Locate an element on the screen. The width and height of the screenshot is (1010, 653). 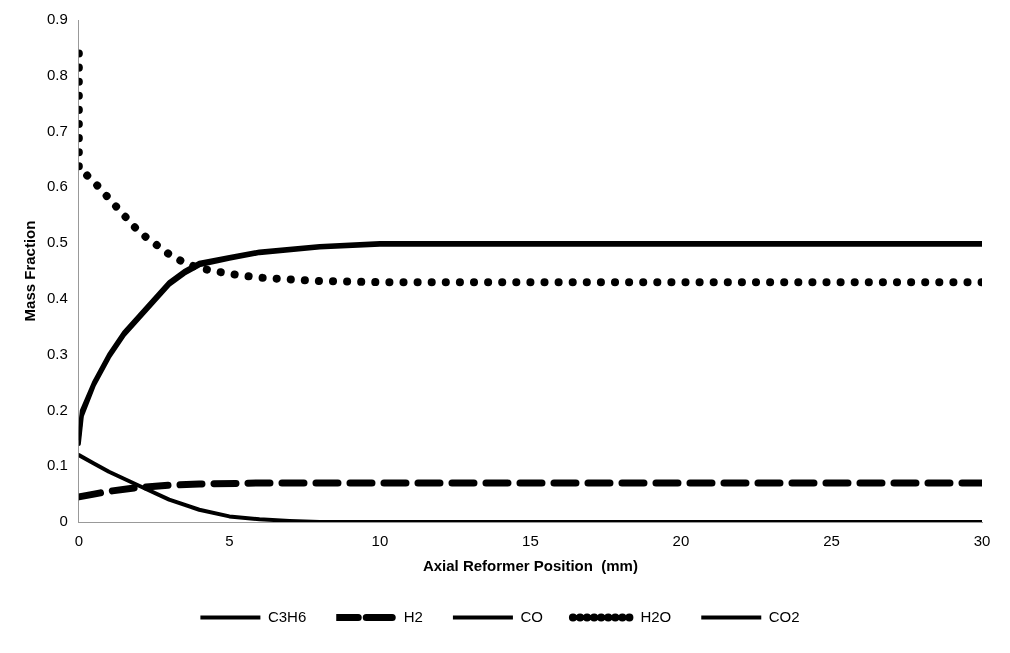
y-axis-title: Mass Fraction is located at coordinates (30, 271).